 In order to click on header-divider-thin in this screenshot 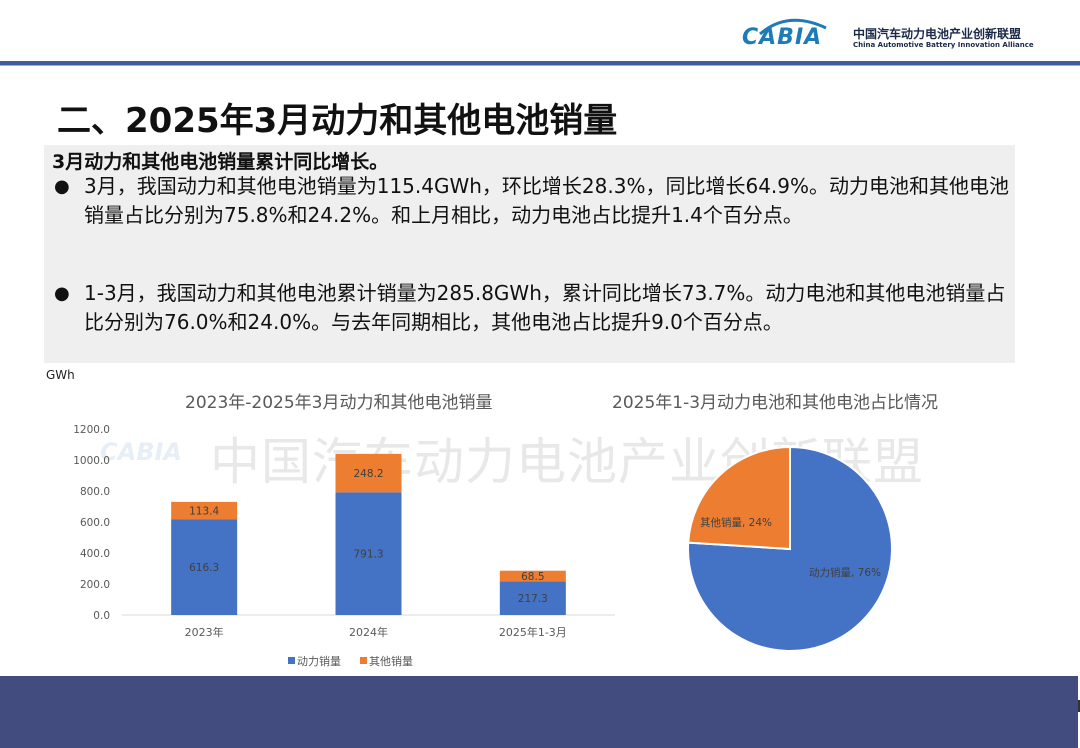, I will do `click(540, 65)`.